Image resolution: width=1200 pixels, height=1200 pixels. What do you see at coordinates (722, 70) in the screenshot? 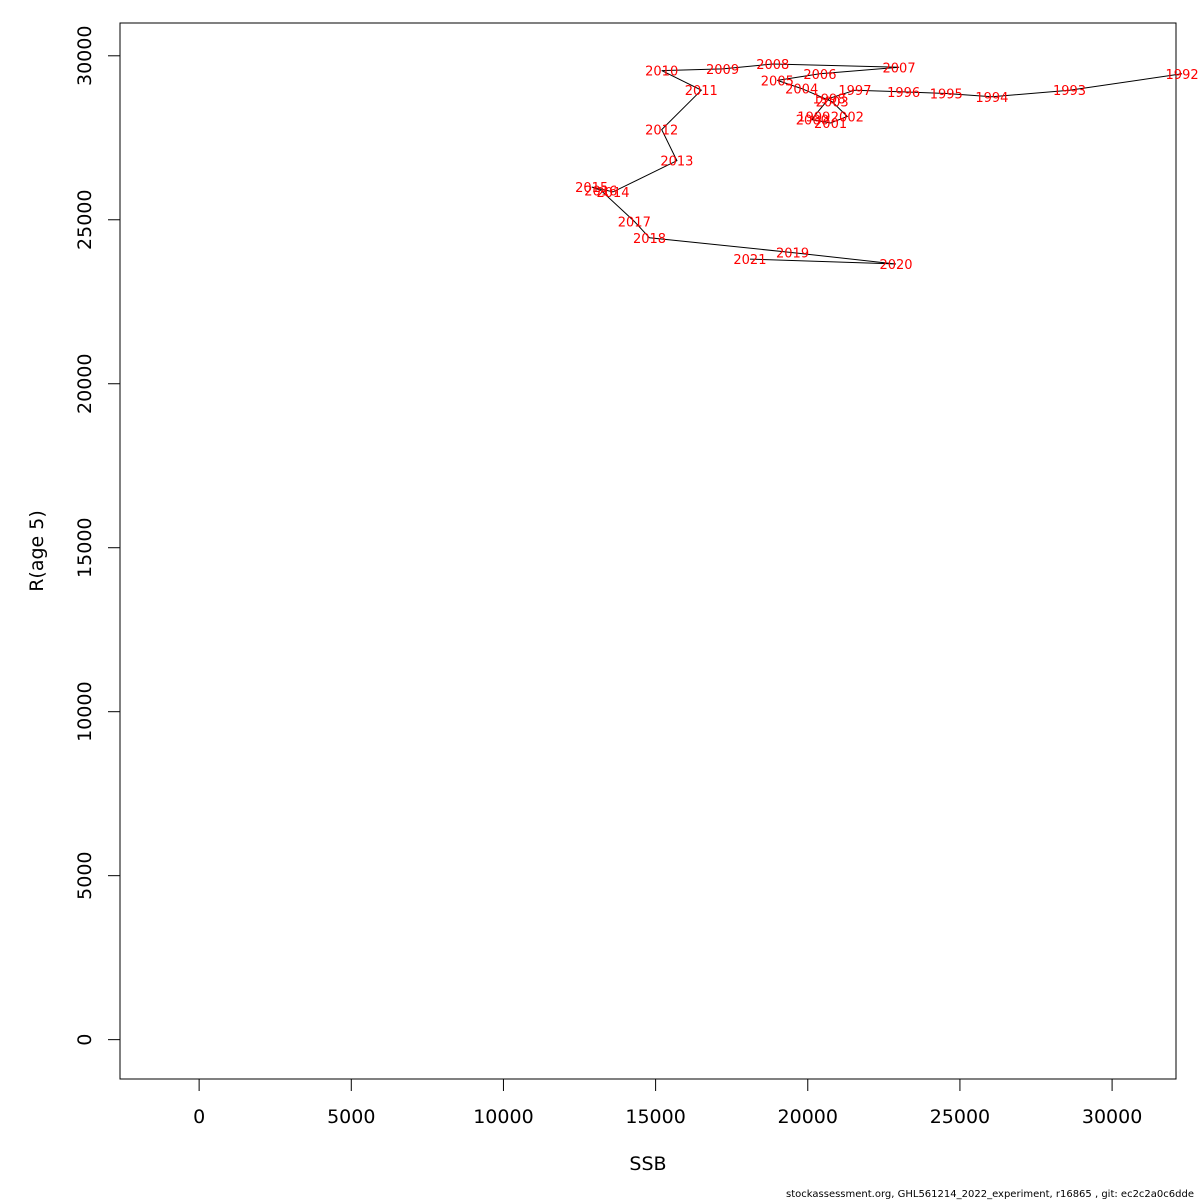
I see `point-label-2009: 2009` at bounding box center [722, 70].